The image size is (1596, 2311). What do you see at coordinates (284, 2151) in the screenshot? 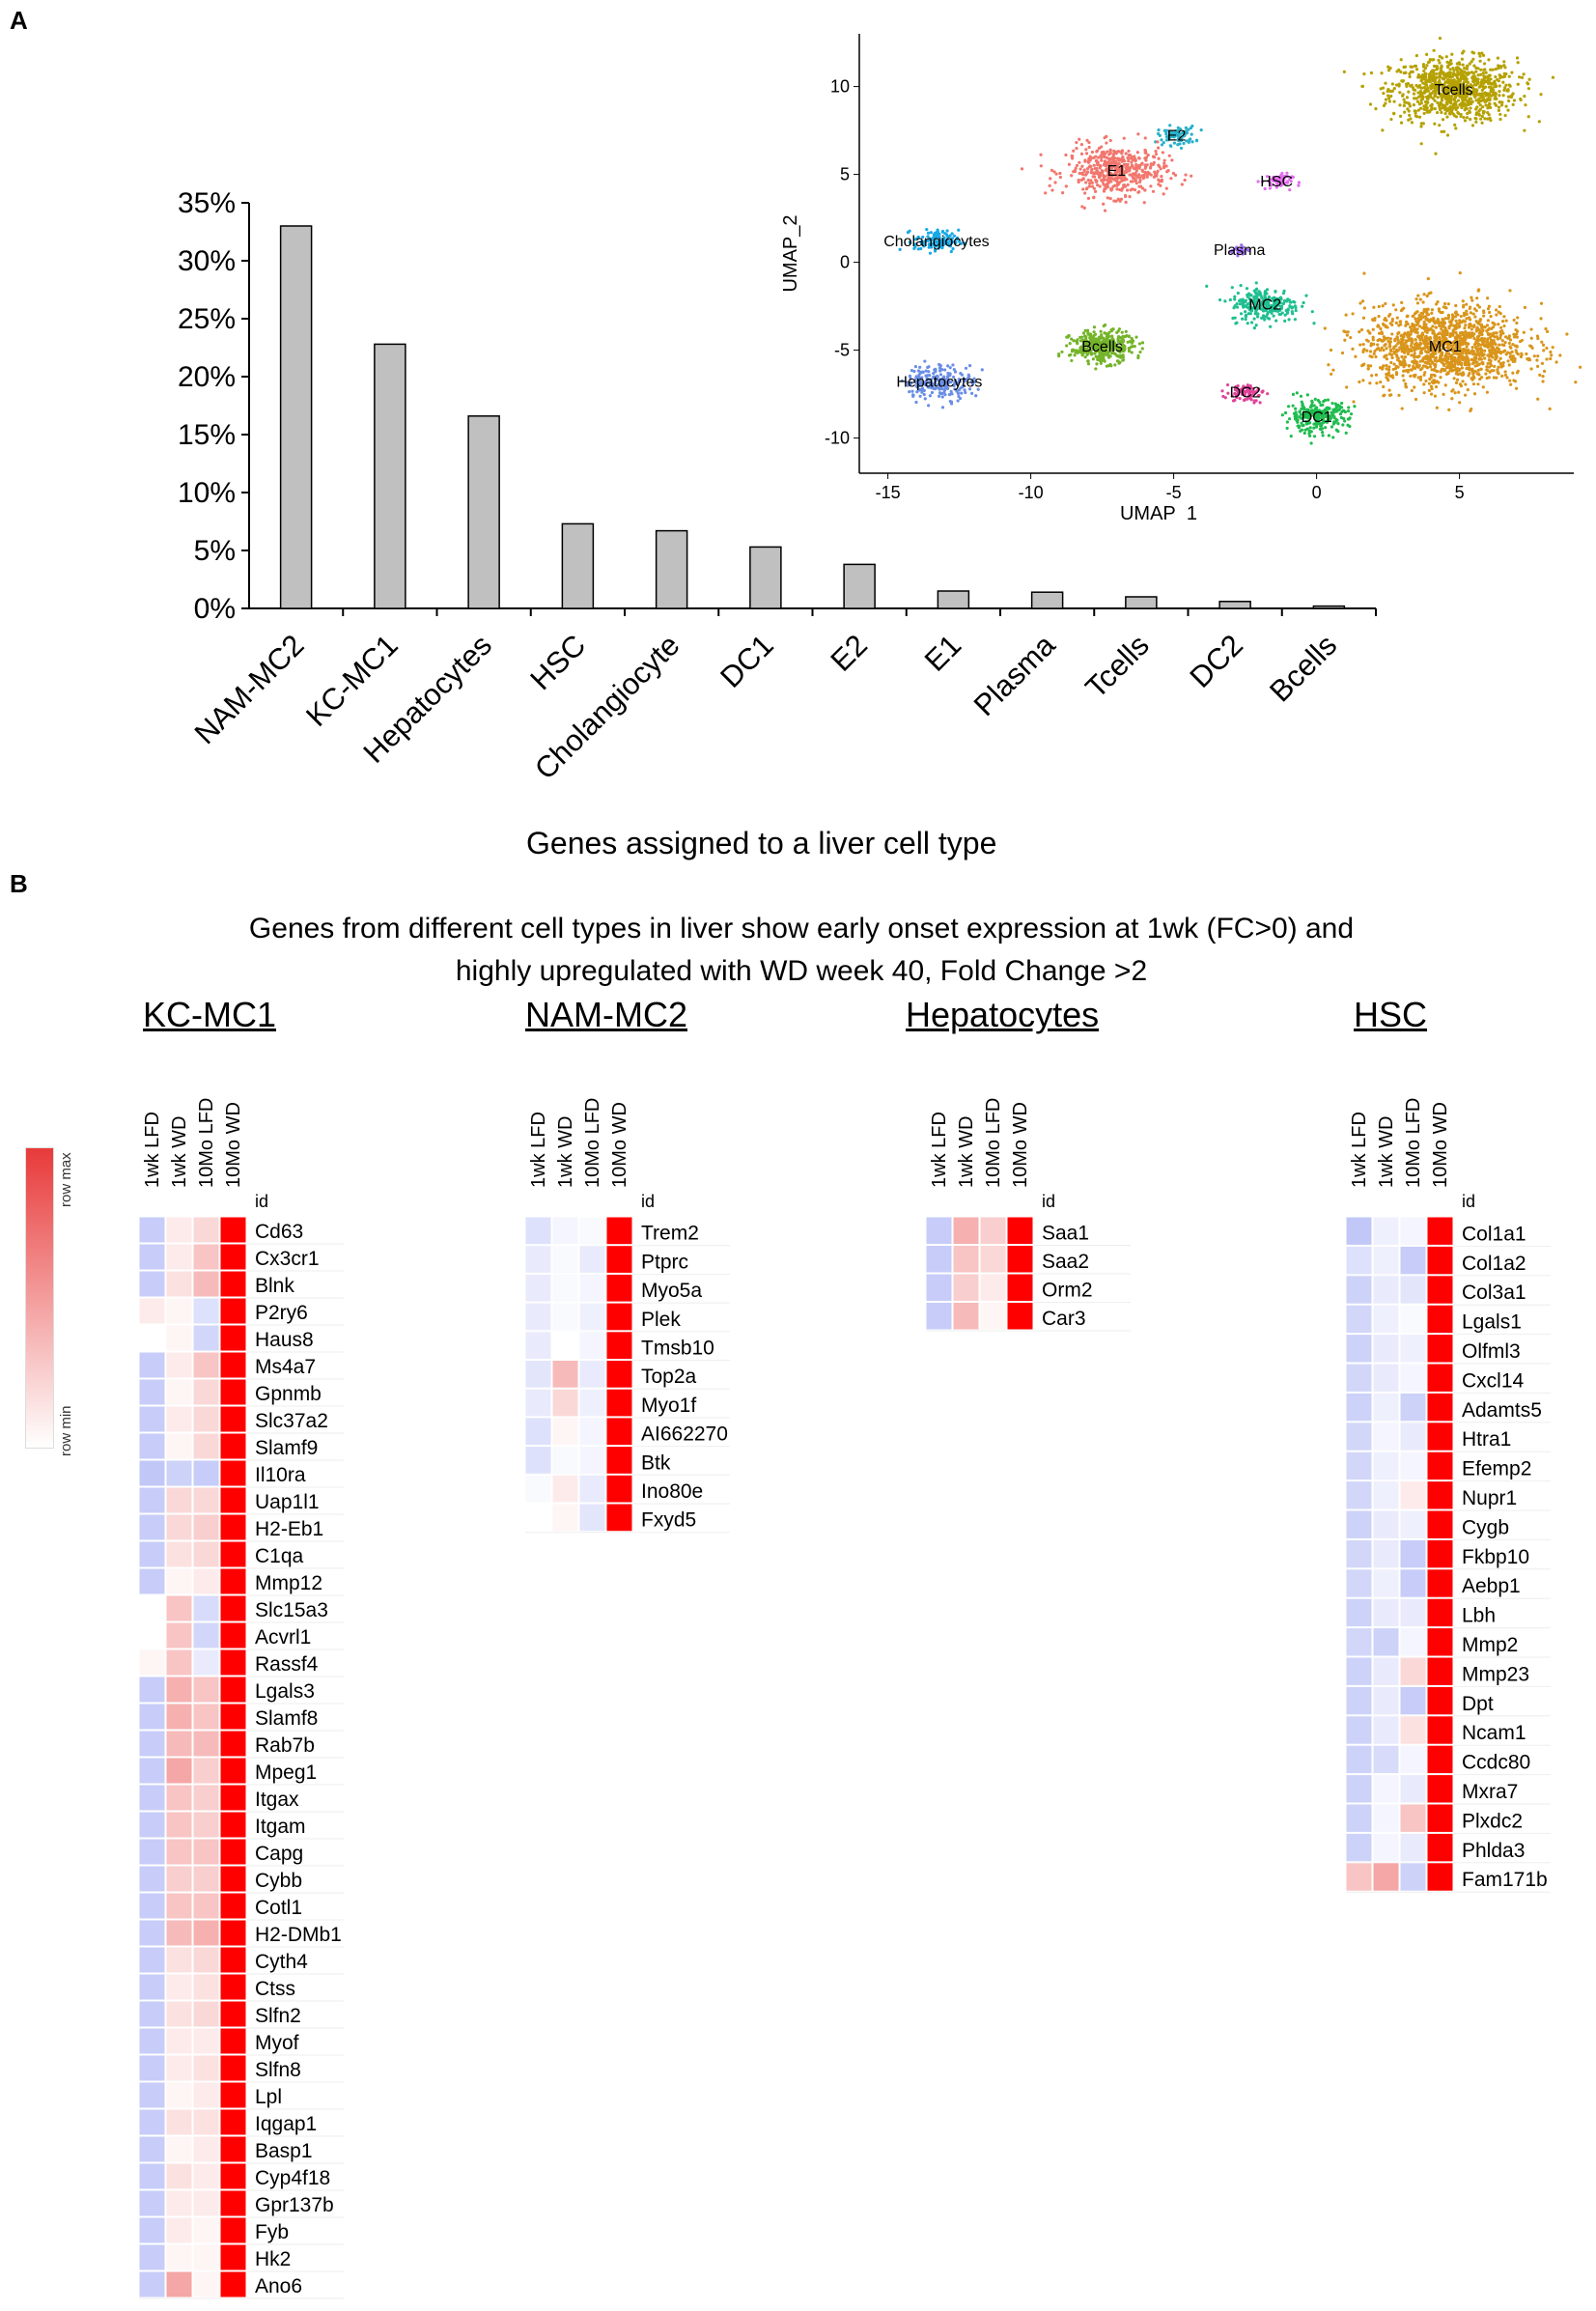
I see `gene-label-basp1: Basp1` at bounding box center [284, 2151].